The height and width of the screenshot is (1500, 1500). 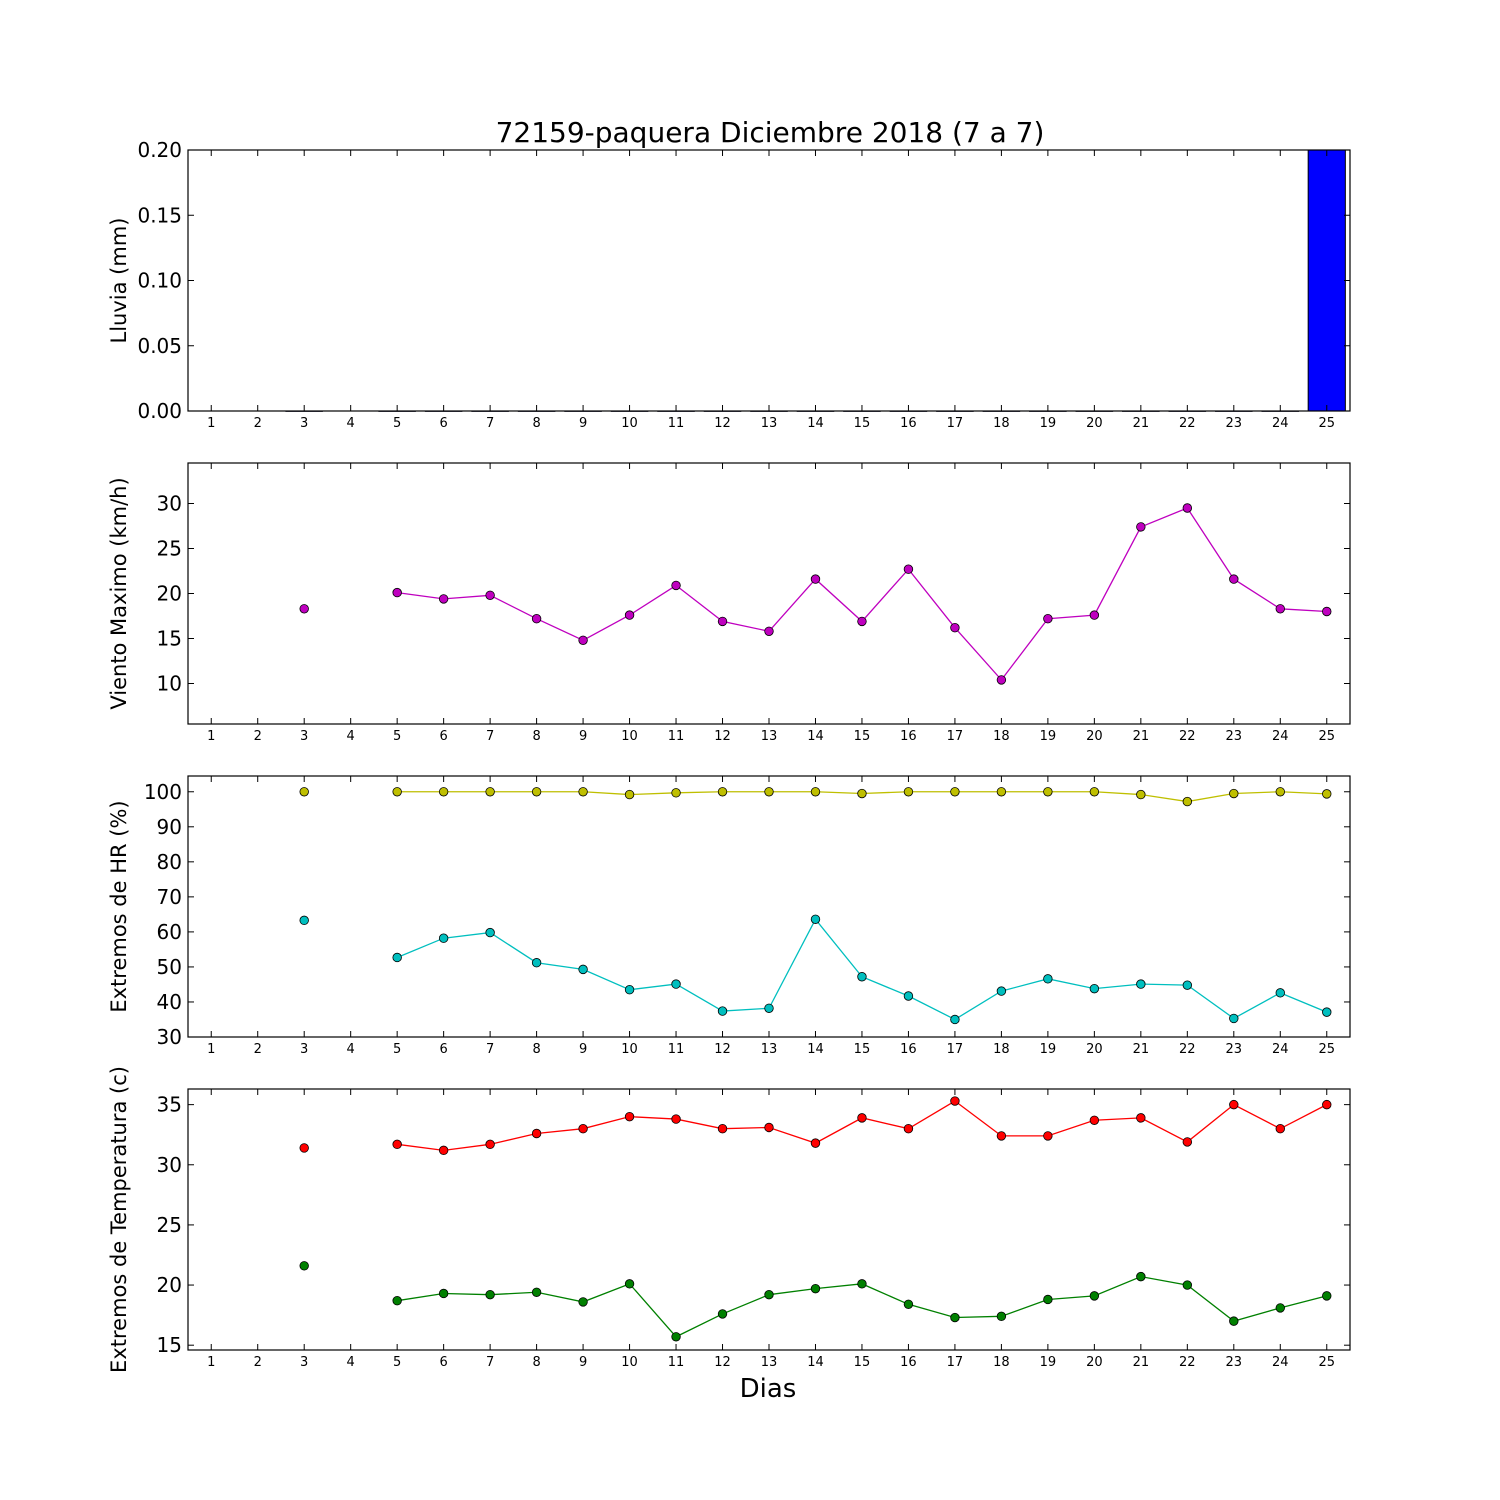 What do you see at coordinates (676, 736) in the screenshot?
I see `wind-xtick-label: 11` at bounding box center [676, 736].